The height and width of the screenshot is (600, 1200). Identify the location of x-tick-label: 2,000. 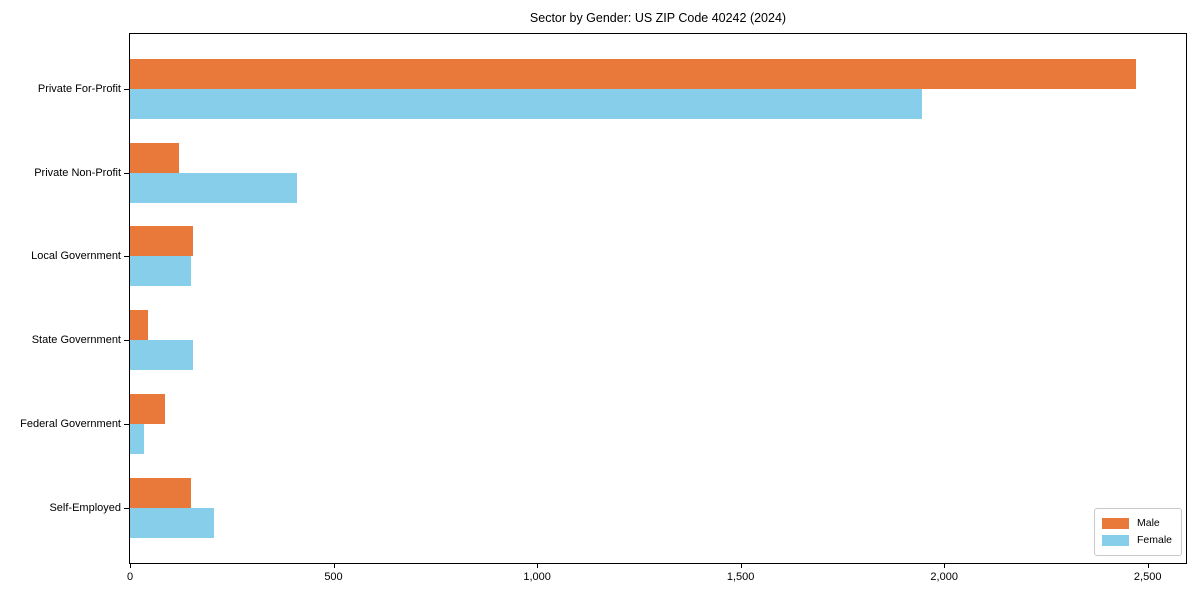
(944, 577).